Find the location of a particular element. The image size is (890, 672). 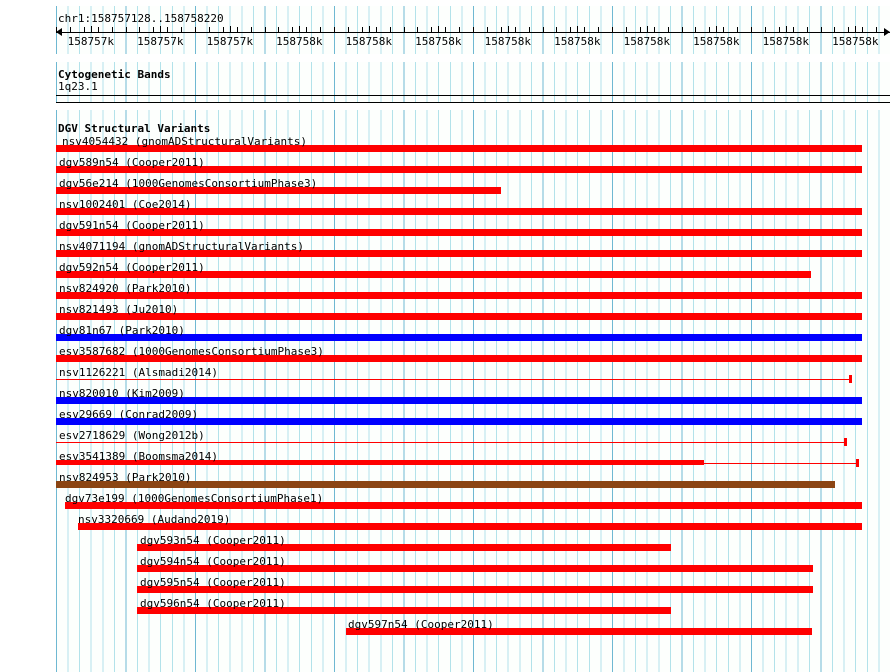

cytogenetic-bands-title: Cytogenetic Bands is located at coordinates (114, 74).